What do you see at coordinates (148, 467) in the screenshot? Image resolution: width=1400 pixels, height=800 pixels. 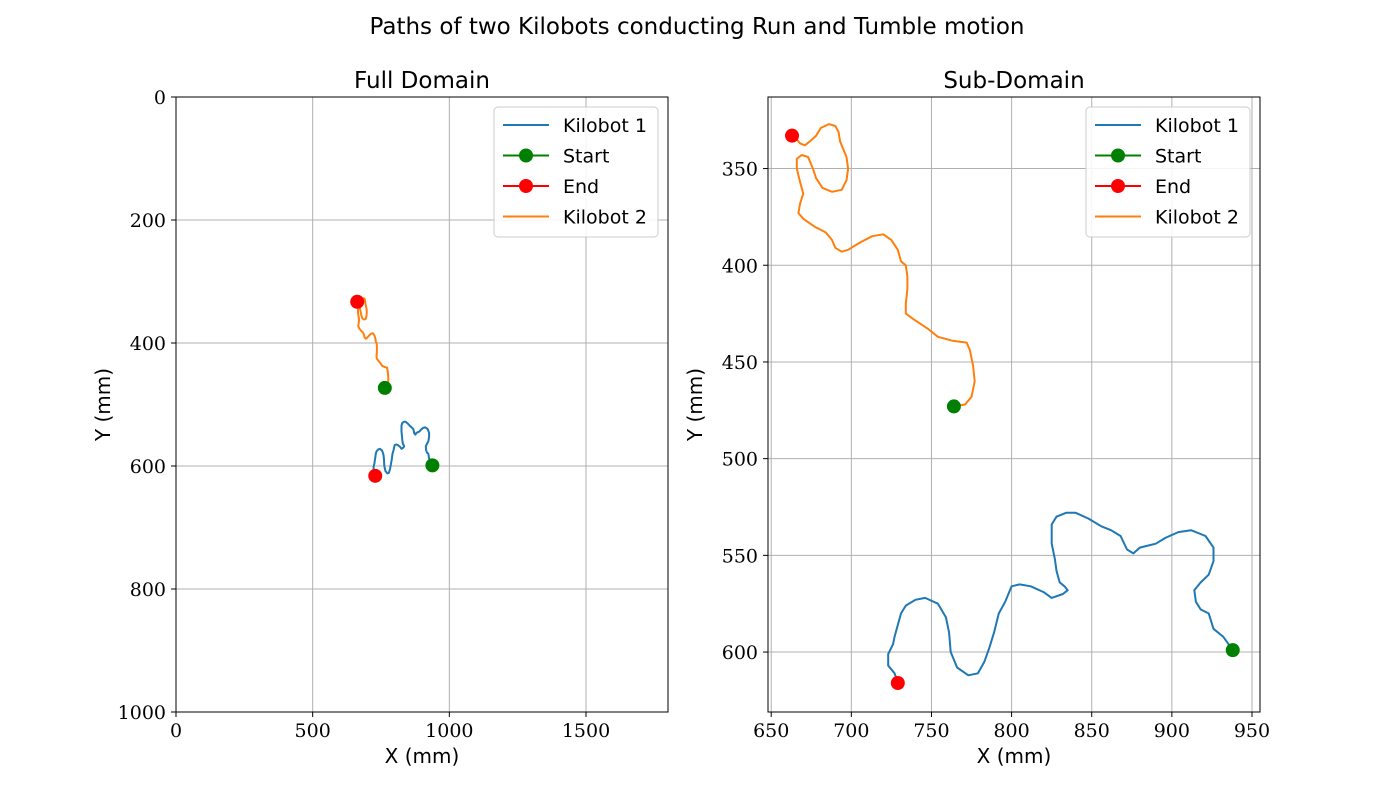 I see `full-y-tick-label: 600` at bounding box center [148, 467].